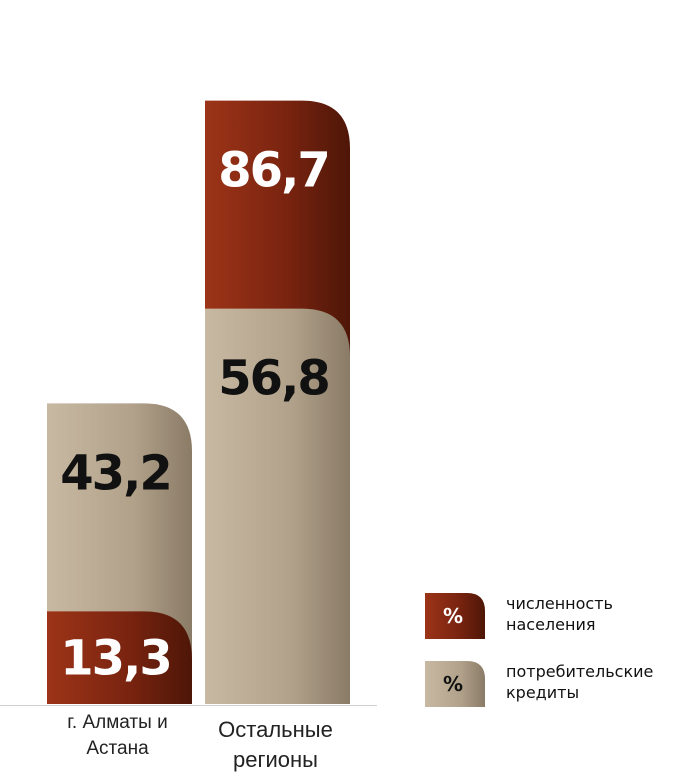  Describe the element at coordinates (275, 729) in the screenshot. I see `category-label-1-line-0: Остальные` at that location.